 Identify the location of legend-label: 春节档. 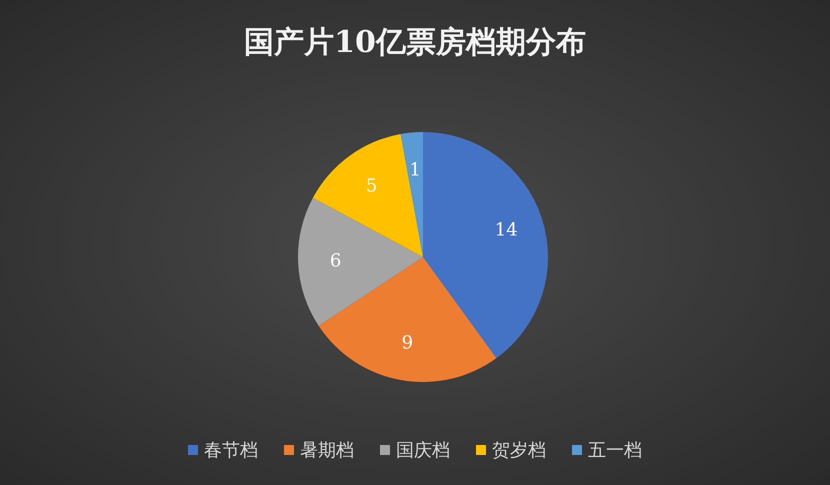
(231, 450).